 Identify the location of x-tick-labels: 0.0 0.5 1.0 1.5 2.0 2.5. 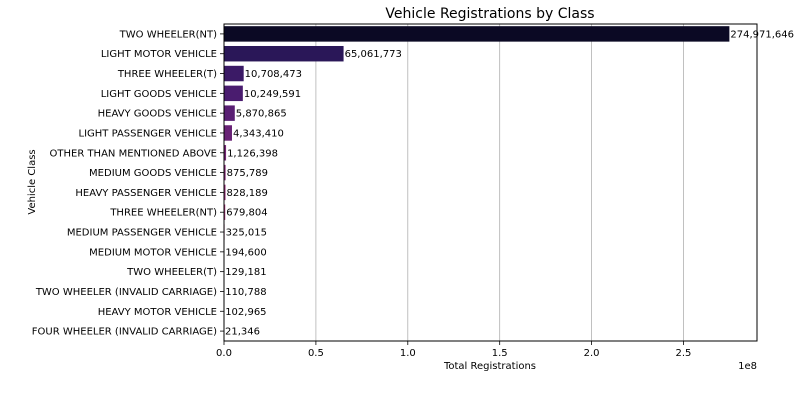
(453, 350).